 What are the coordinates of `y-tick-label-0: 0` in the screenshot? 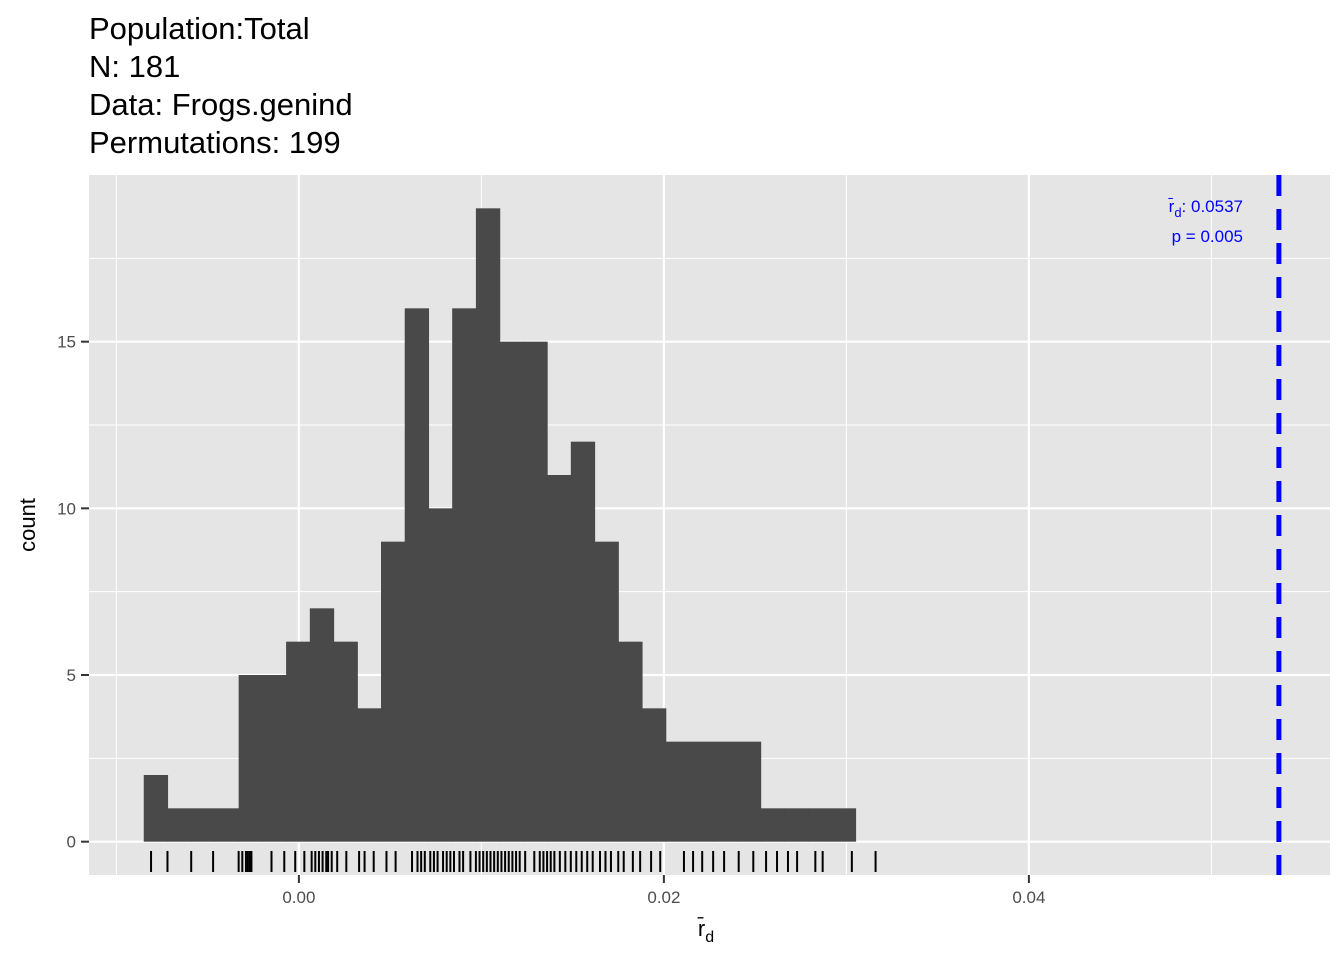 It's located at (71, 842).